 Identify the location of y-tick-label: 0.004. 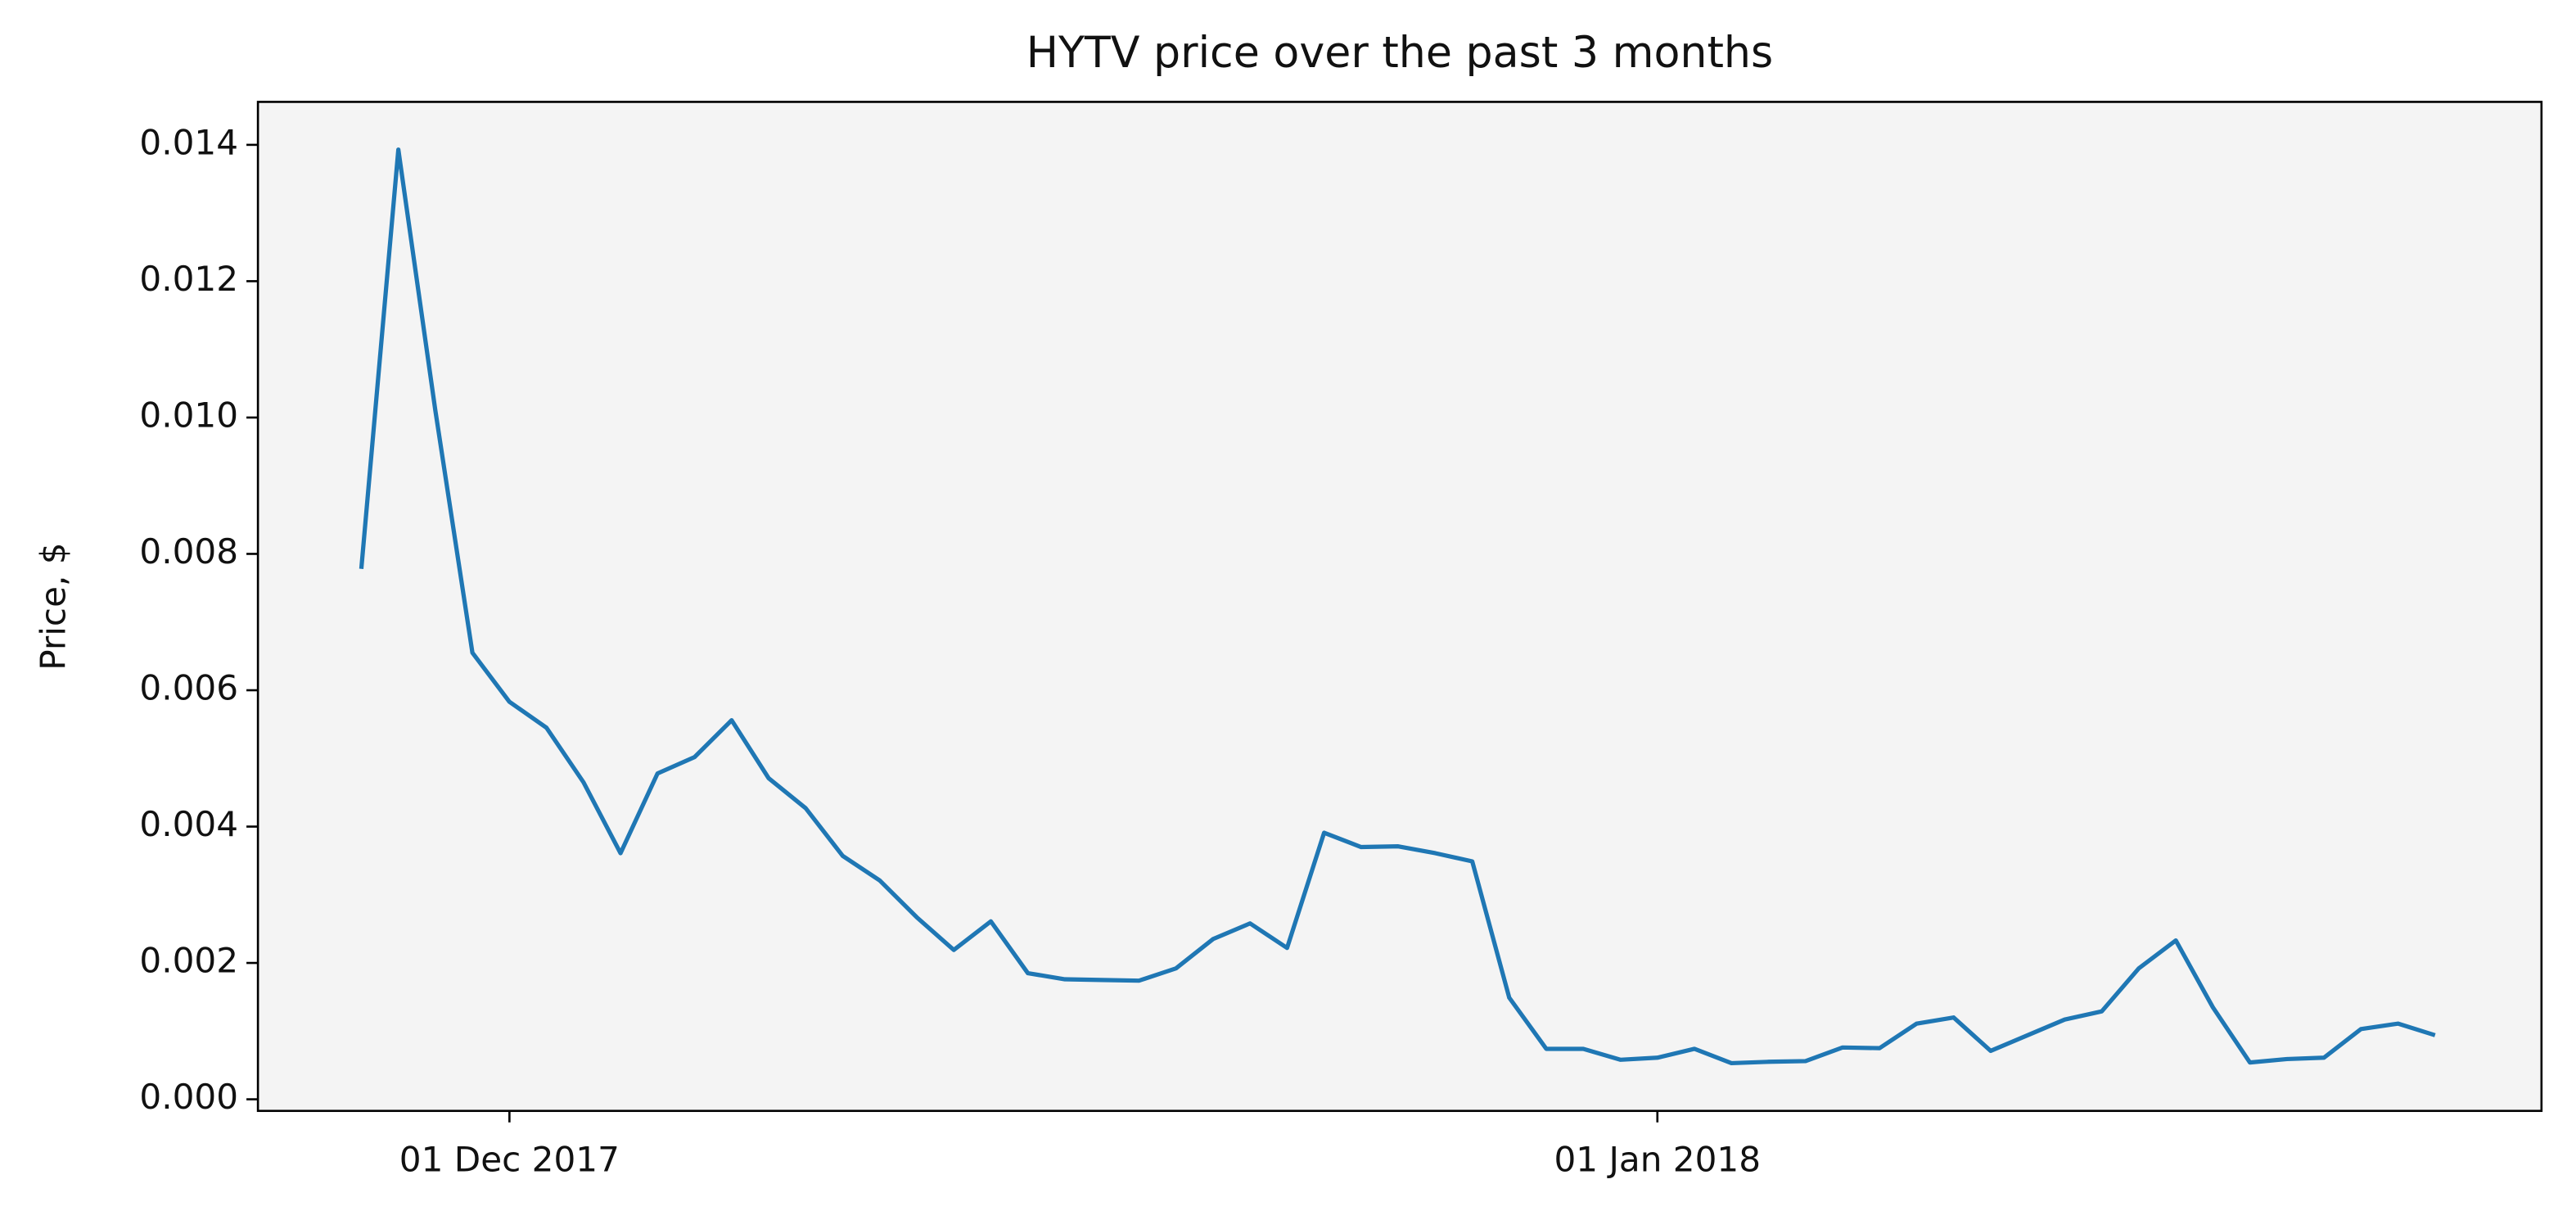
(188, 824).